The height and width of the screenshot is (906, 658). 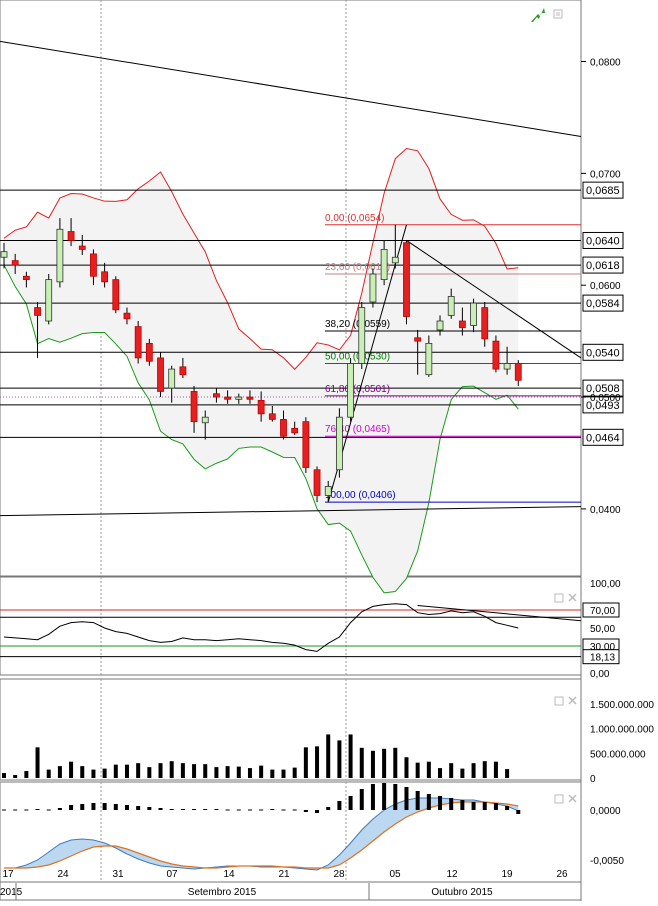 What do you see at coordinates (622, 705) in the screenshot?
I see `volume-tick-label: 1.500.000.000` at bounding box center [622, 705].